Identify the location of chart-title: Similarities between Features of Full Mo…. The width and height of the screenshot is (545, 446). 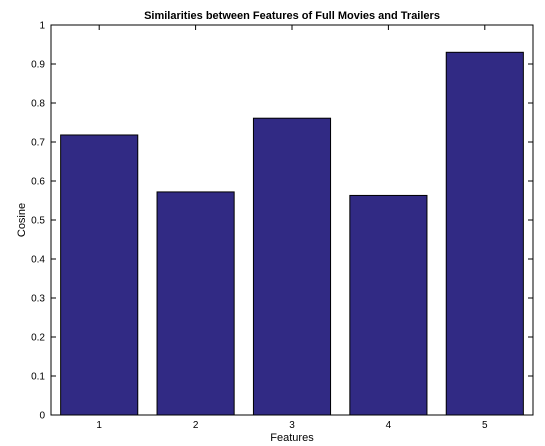
(292, 16).